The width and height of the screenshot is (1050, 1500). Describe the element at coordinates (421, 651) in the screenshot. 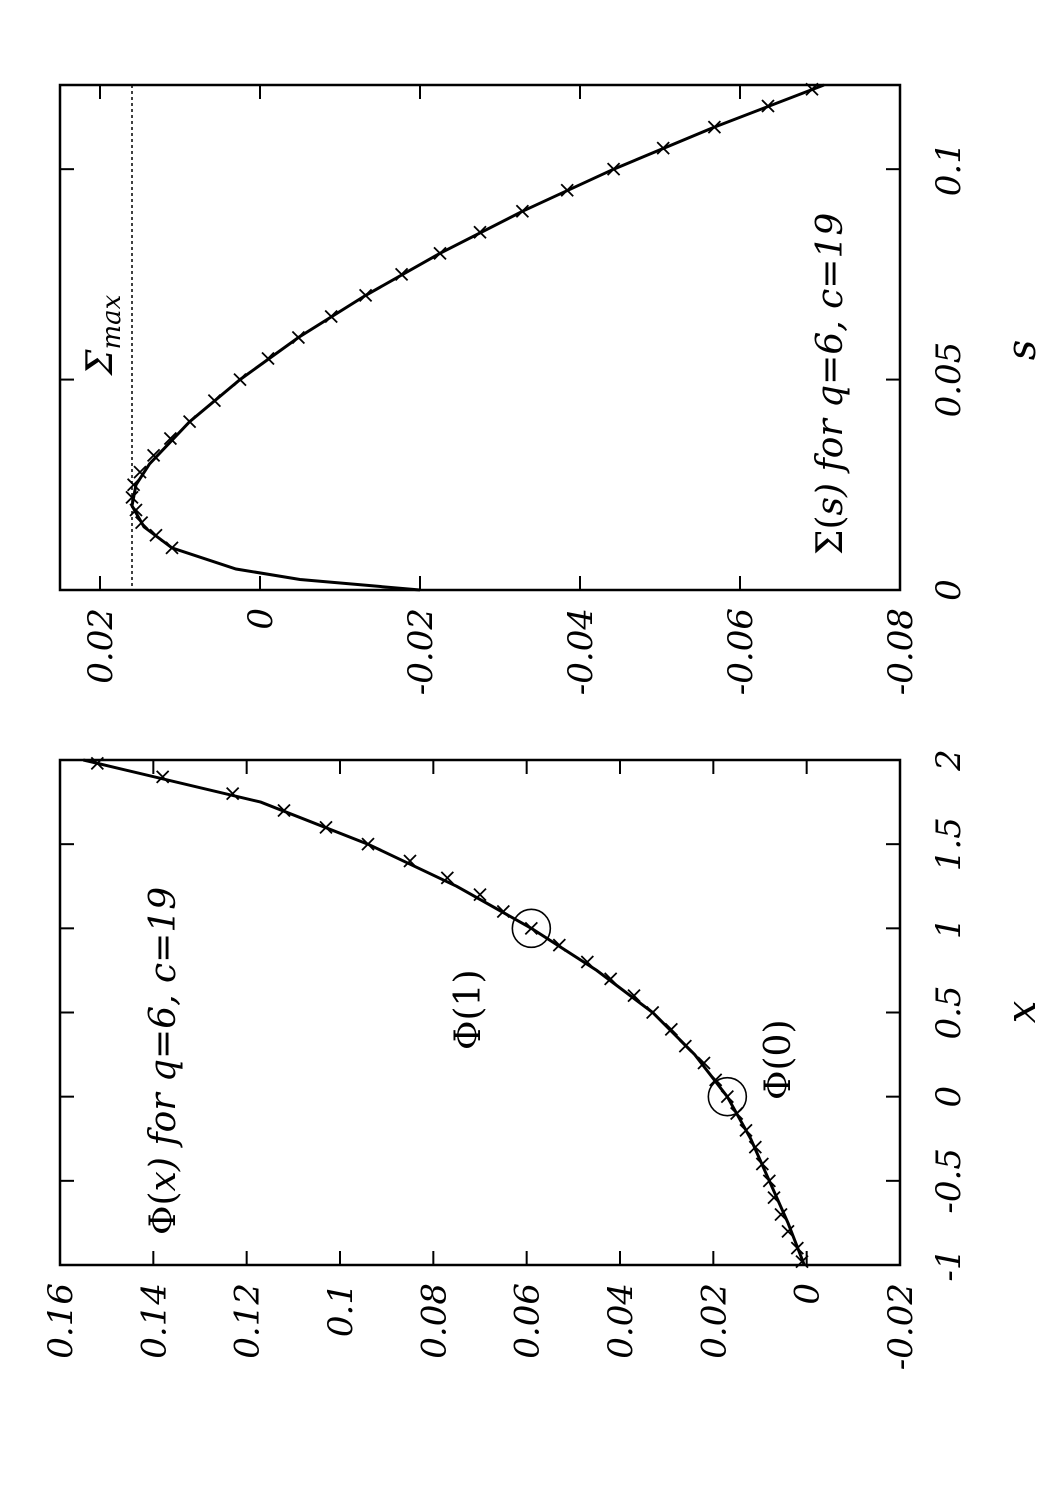

I see `sigma-y-tick-label: -0.02` at that location.